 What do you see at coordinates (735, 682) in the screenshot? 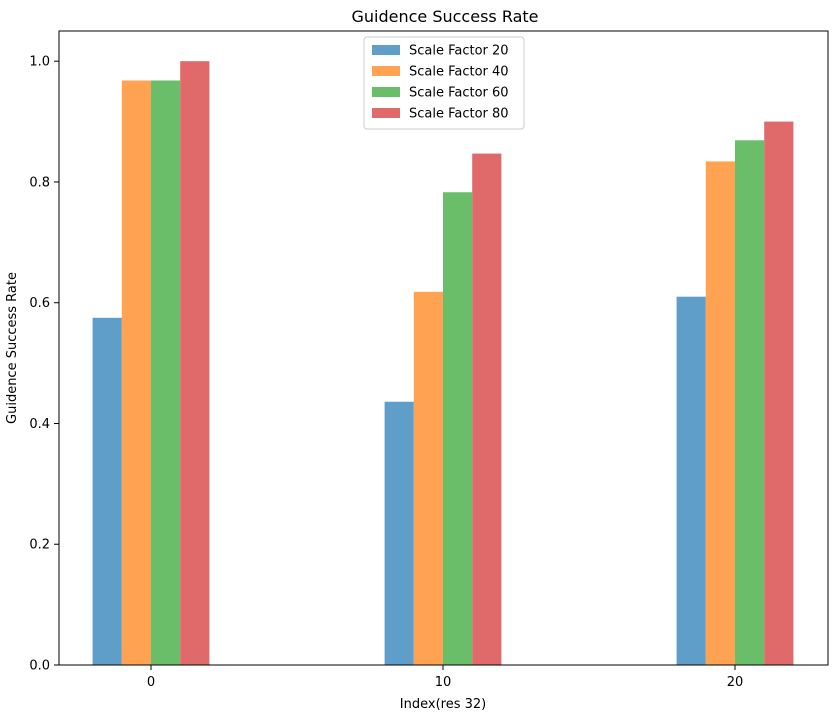
I see `x-tick-label: 20` at bounding box center [735, 682].